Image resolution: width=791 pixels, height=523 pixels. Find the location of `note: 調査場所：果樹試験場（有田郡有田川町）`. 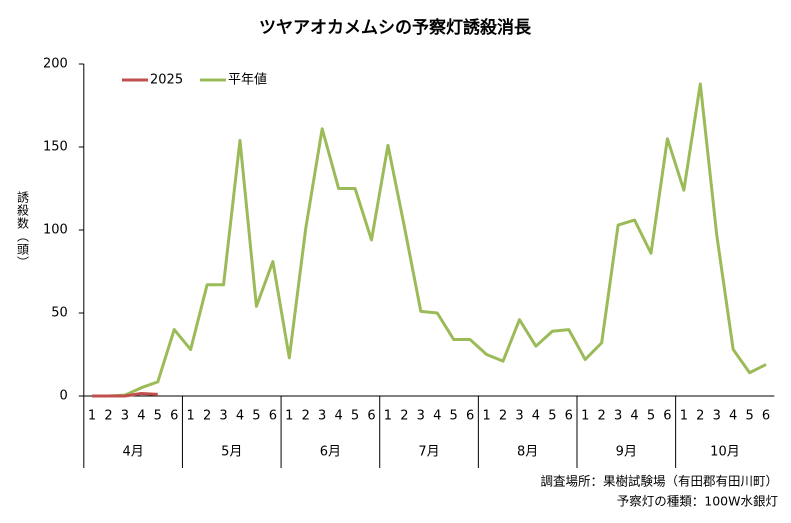

note: 調査場所：果樹試験場（有田郡有田川町） is located at coordinates (659, 481).